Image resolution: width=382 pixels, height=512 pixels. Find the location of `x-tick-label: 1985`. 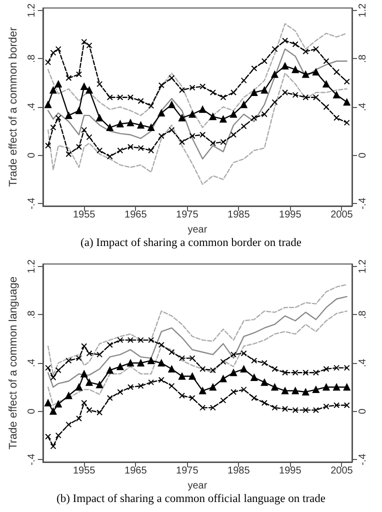

x-tick-label: 1985 is located at coordinates (239, 215).